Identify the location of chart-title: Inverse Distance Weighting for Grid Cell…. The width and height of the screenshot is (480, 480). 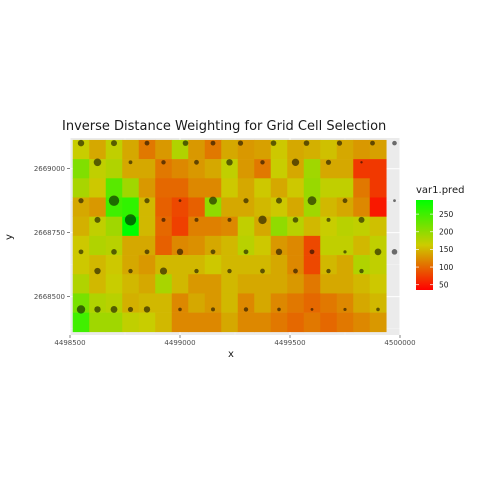
(224, 126).